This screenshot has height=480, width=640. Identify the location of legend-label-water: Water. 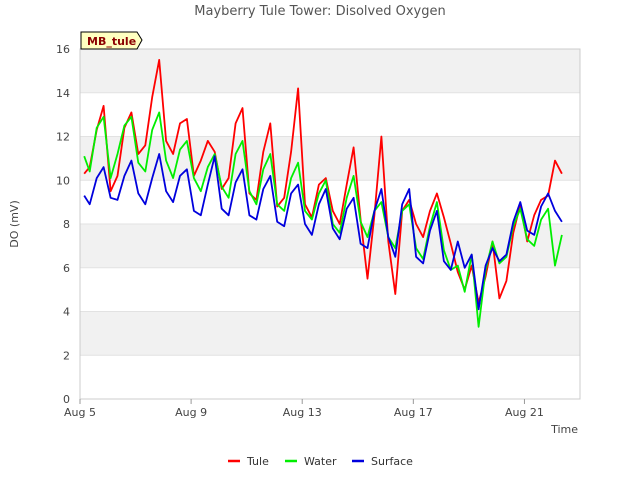
(320, 461).